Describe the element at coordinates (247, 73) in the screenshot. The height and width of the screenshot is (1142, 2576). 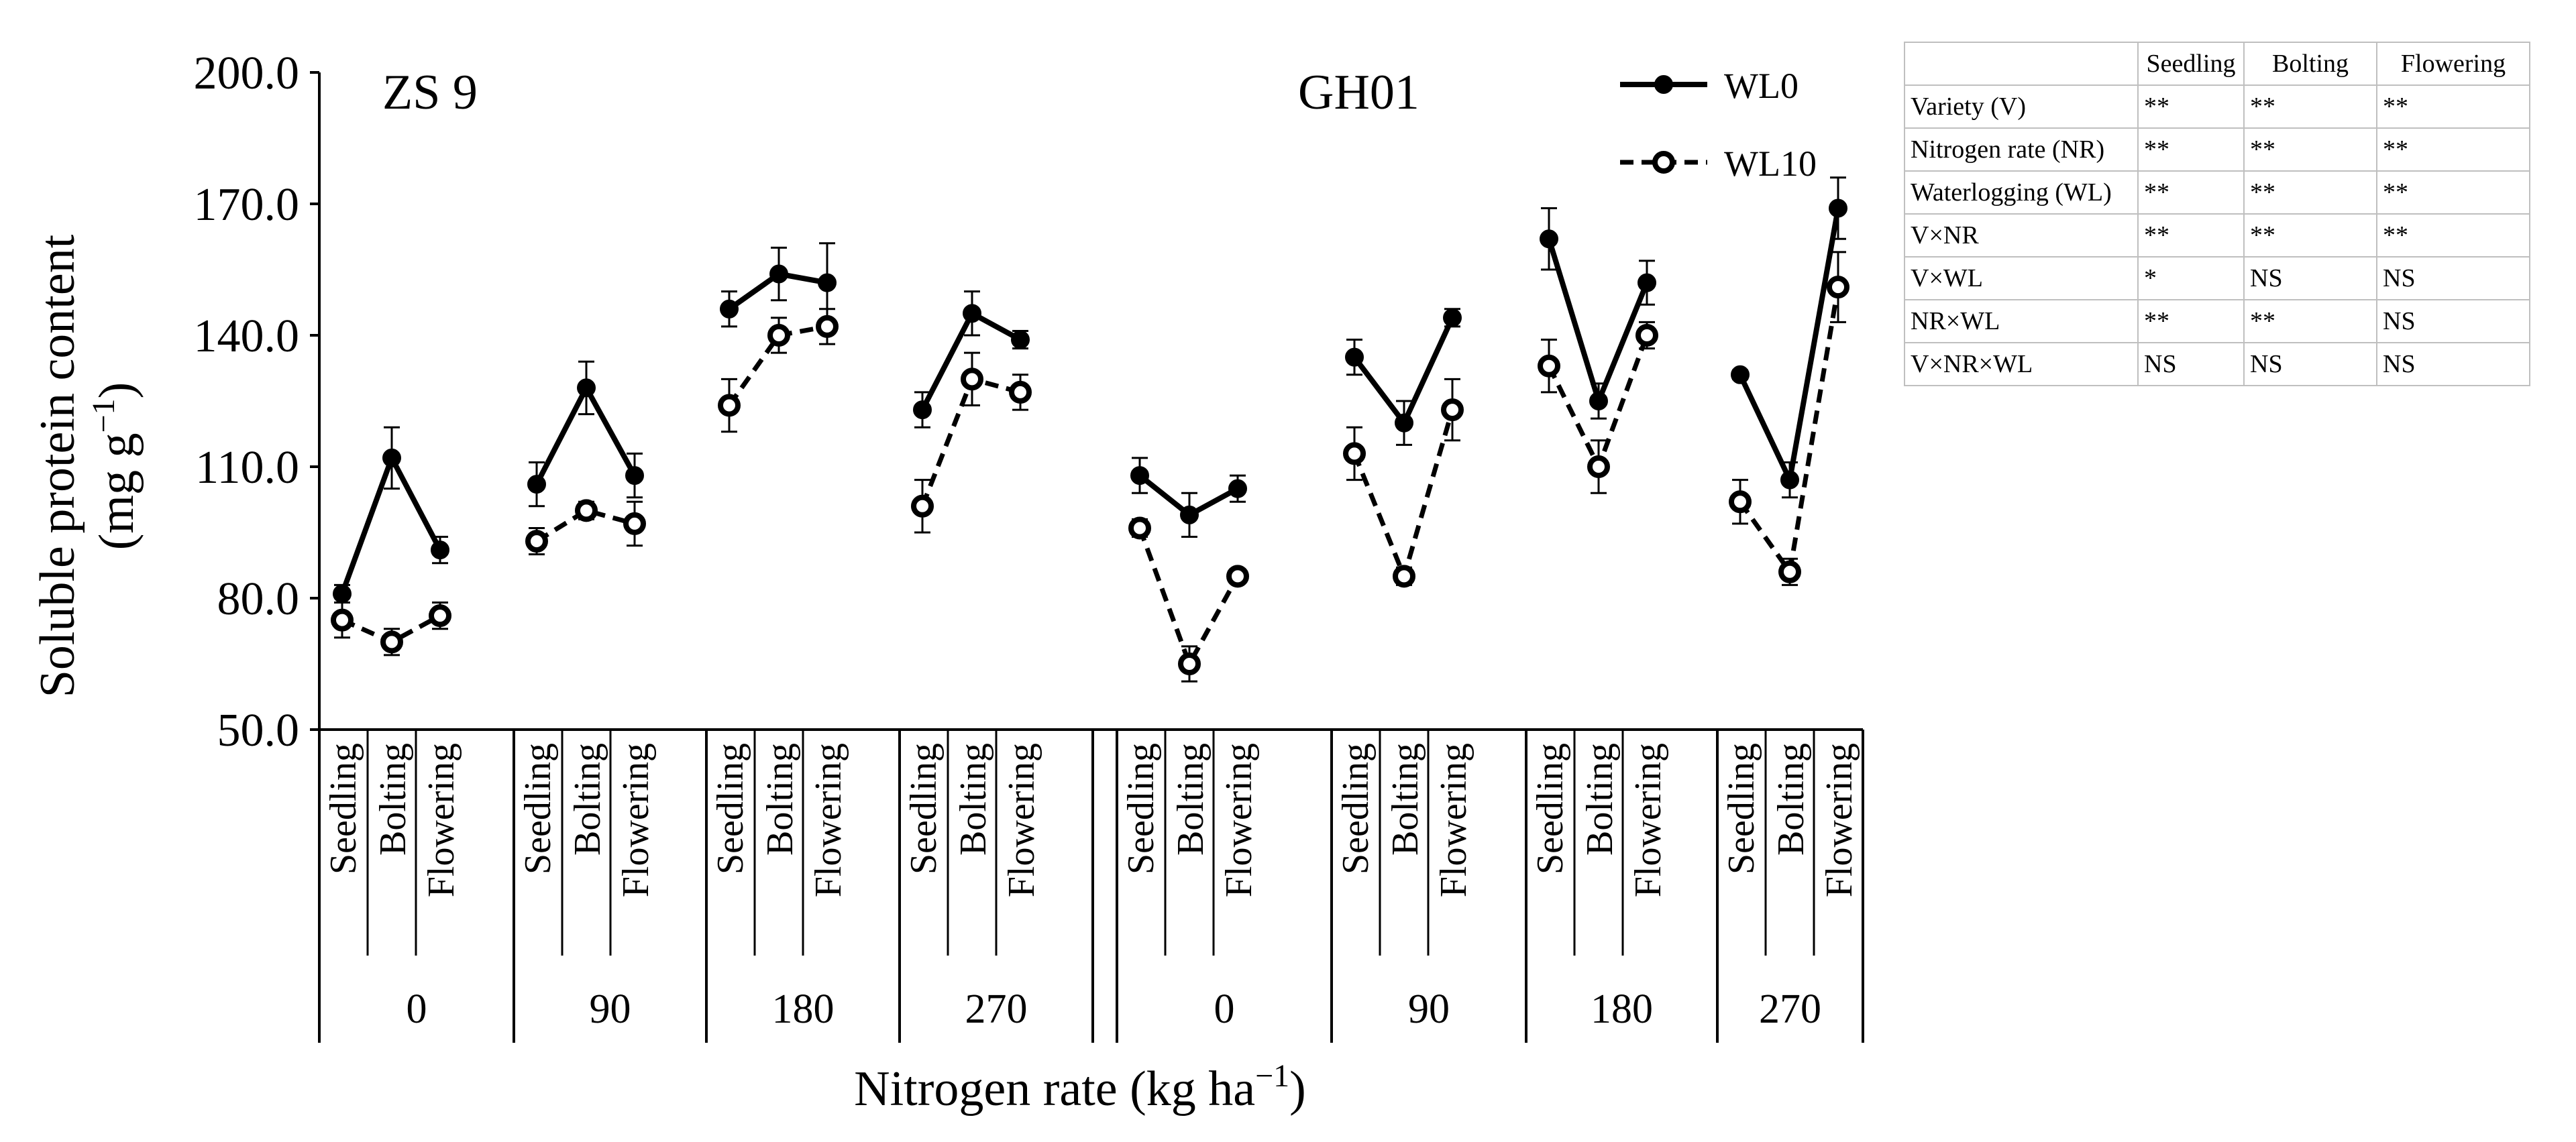
I see `y-tick-label: 200.0` at that location.